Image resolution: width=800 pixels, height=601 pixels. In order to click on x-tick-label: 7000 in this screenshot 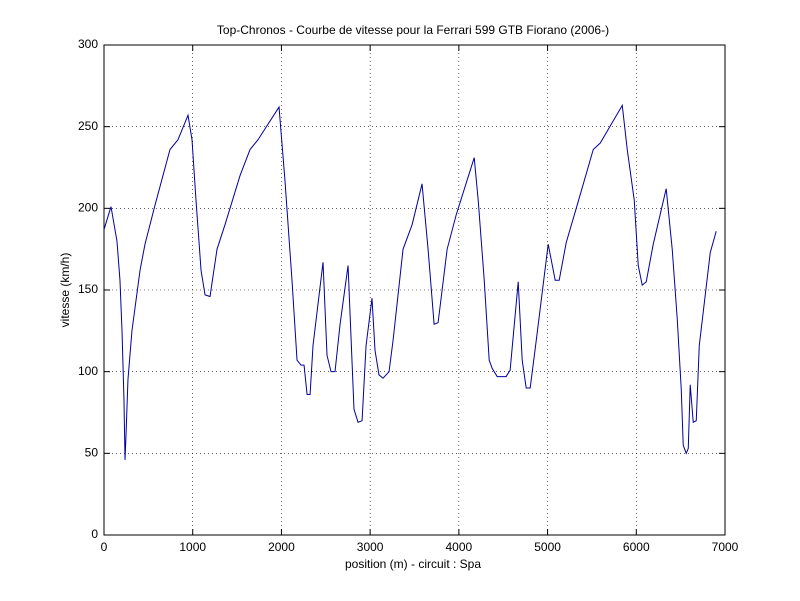, I will do `click(725, 547)`.